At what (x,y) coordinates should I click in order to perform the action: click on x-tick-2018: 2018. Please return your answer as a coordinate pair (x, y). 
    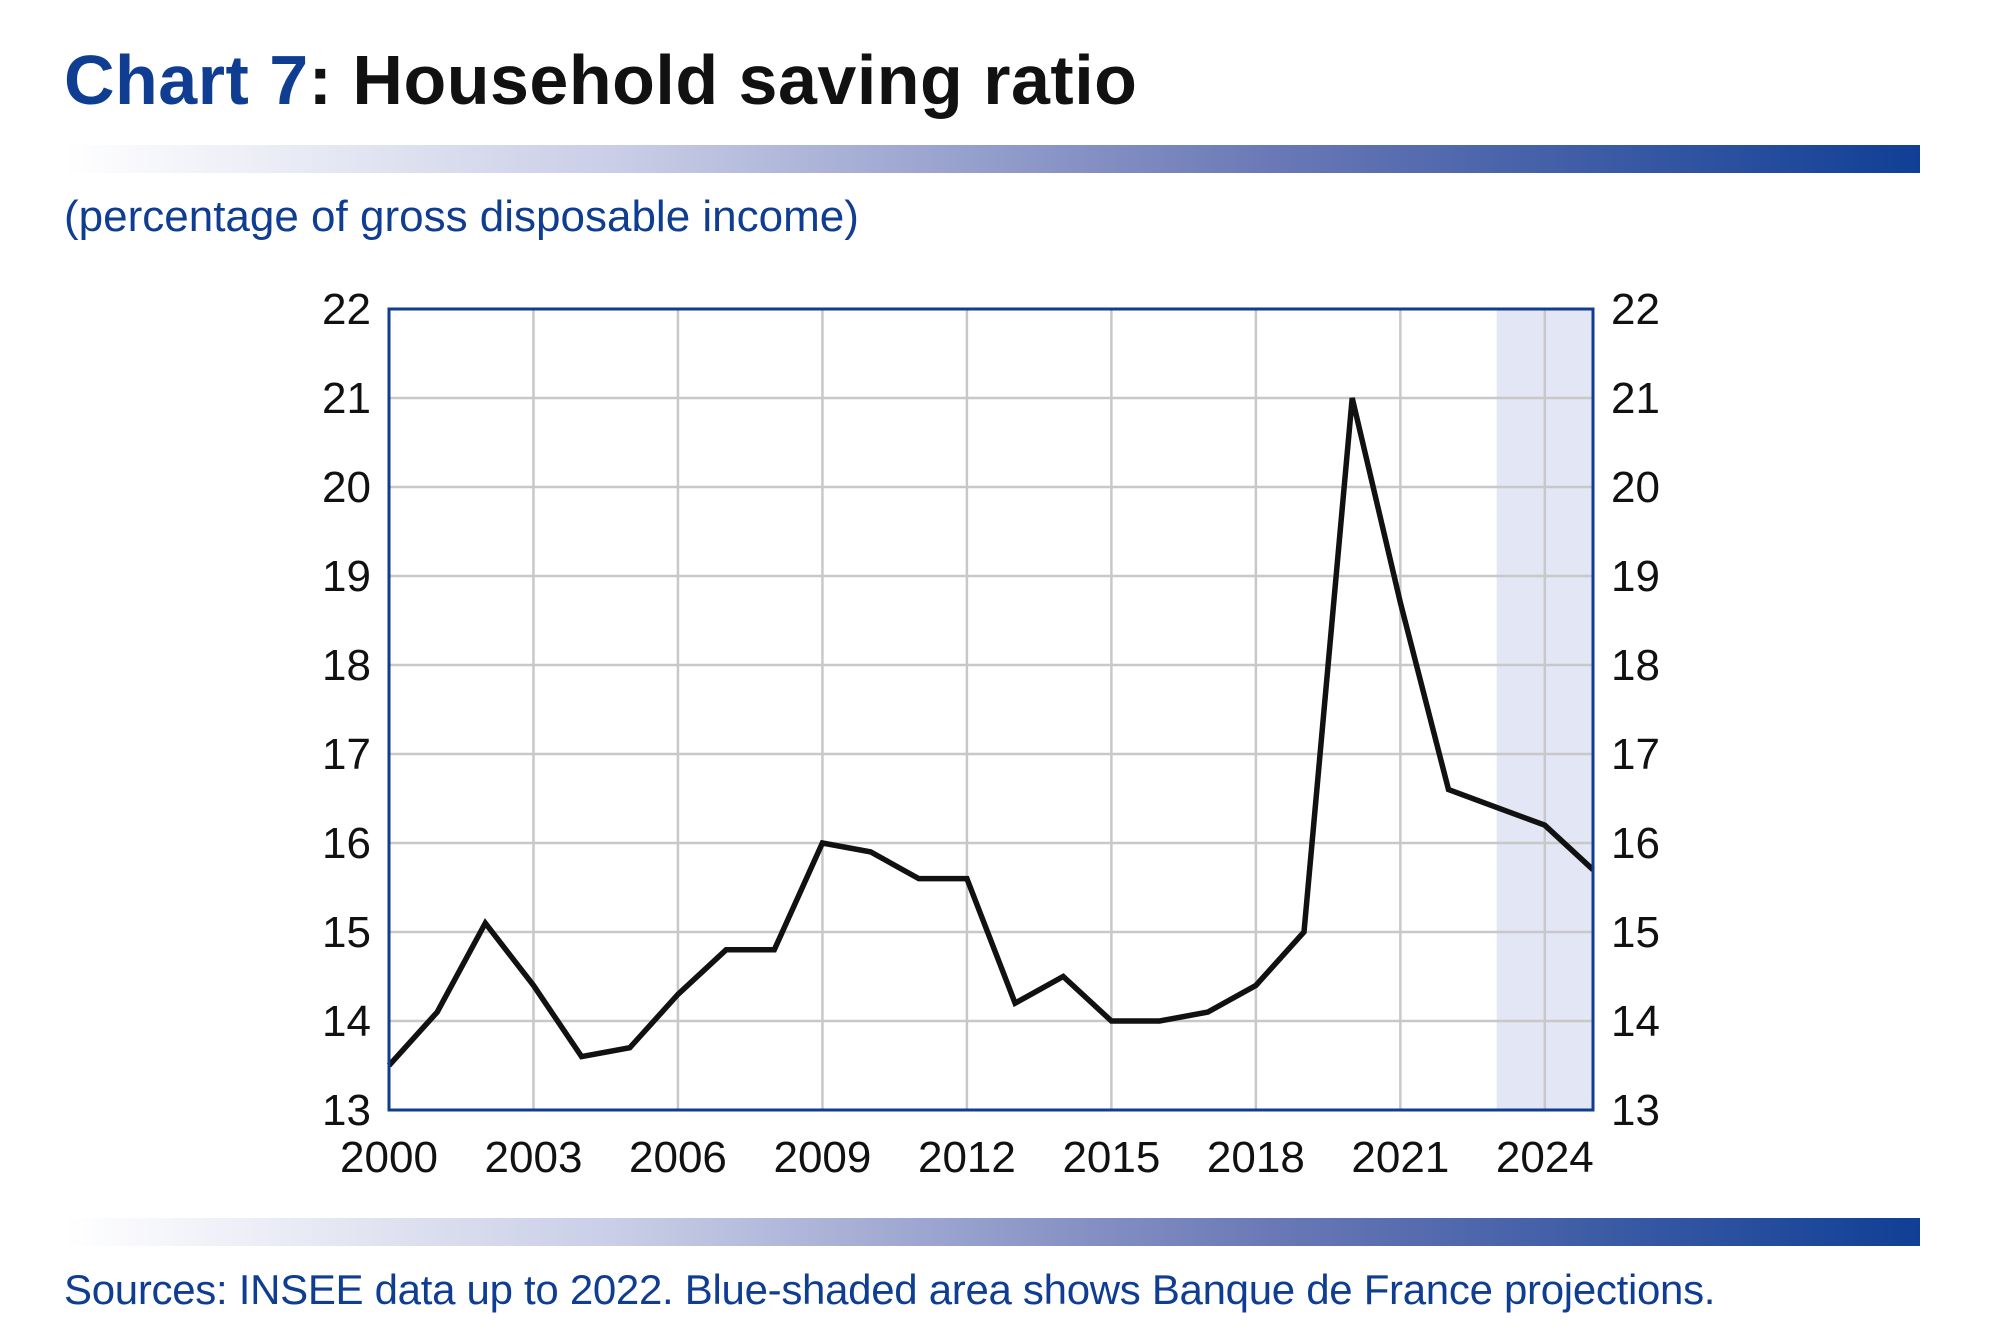
    Looking at the image, I should click on (1256, 1157).